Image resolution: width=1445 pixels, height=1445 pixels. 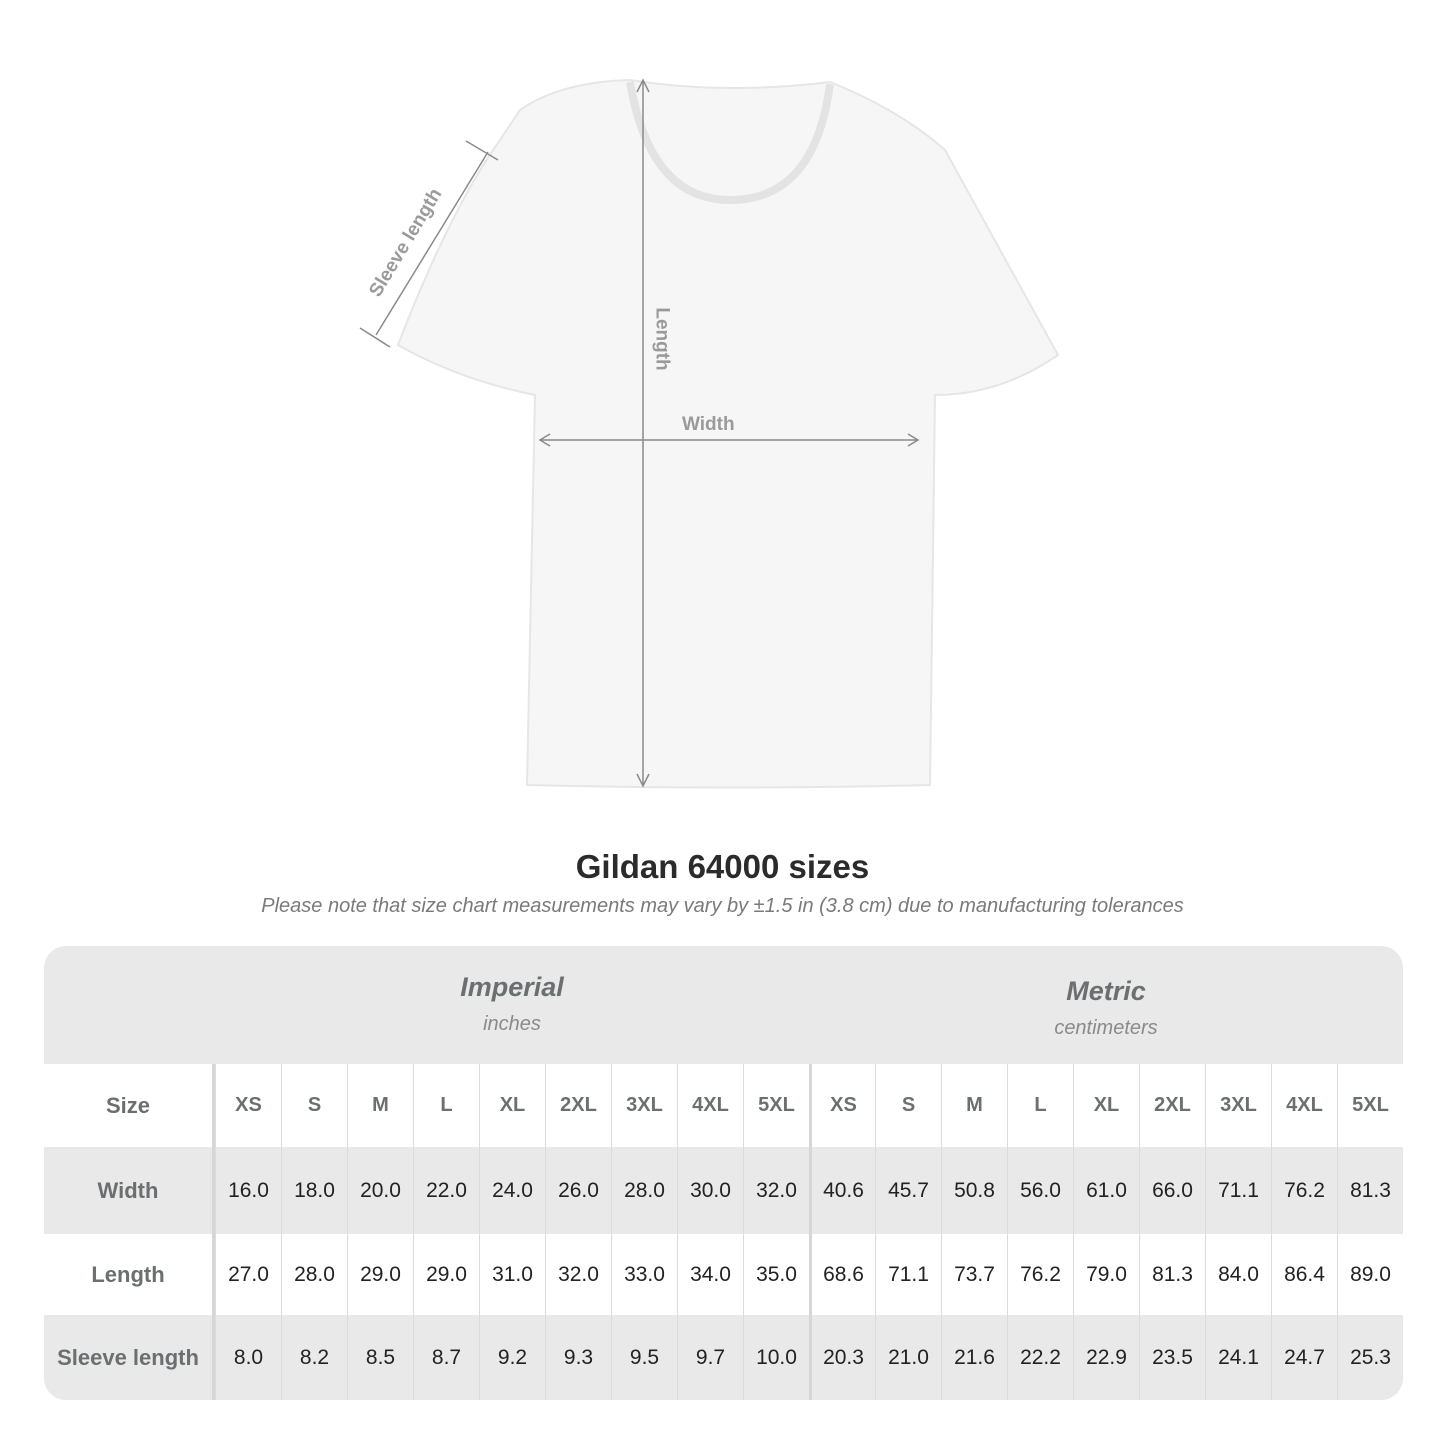 What do you see at coordinates (1172, 1105) in the screenshot?
I see `size-metric-2xl: 2XL` at bounding box center [1172, 1105].